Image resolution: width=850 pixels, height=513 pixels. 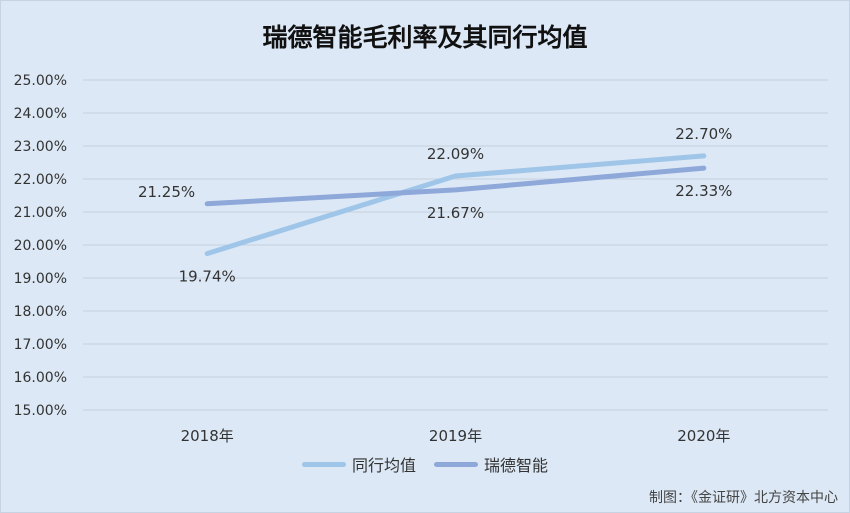 What do you see at coordinates (455, 154) in the screenshot?
I see `data-label: 22.09%` at bounding box center [455, 154].